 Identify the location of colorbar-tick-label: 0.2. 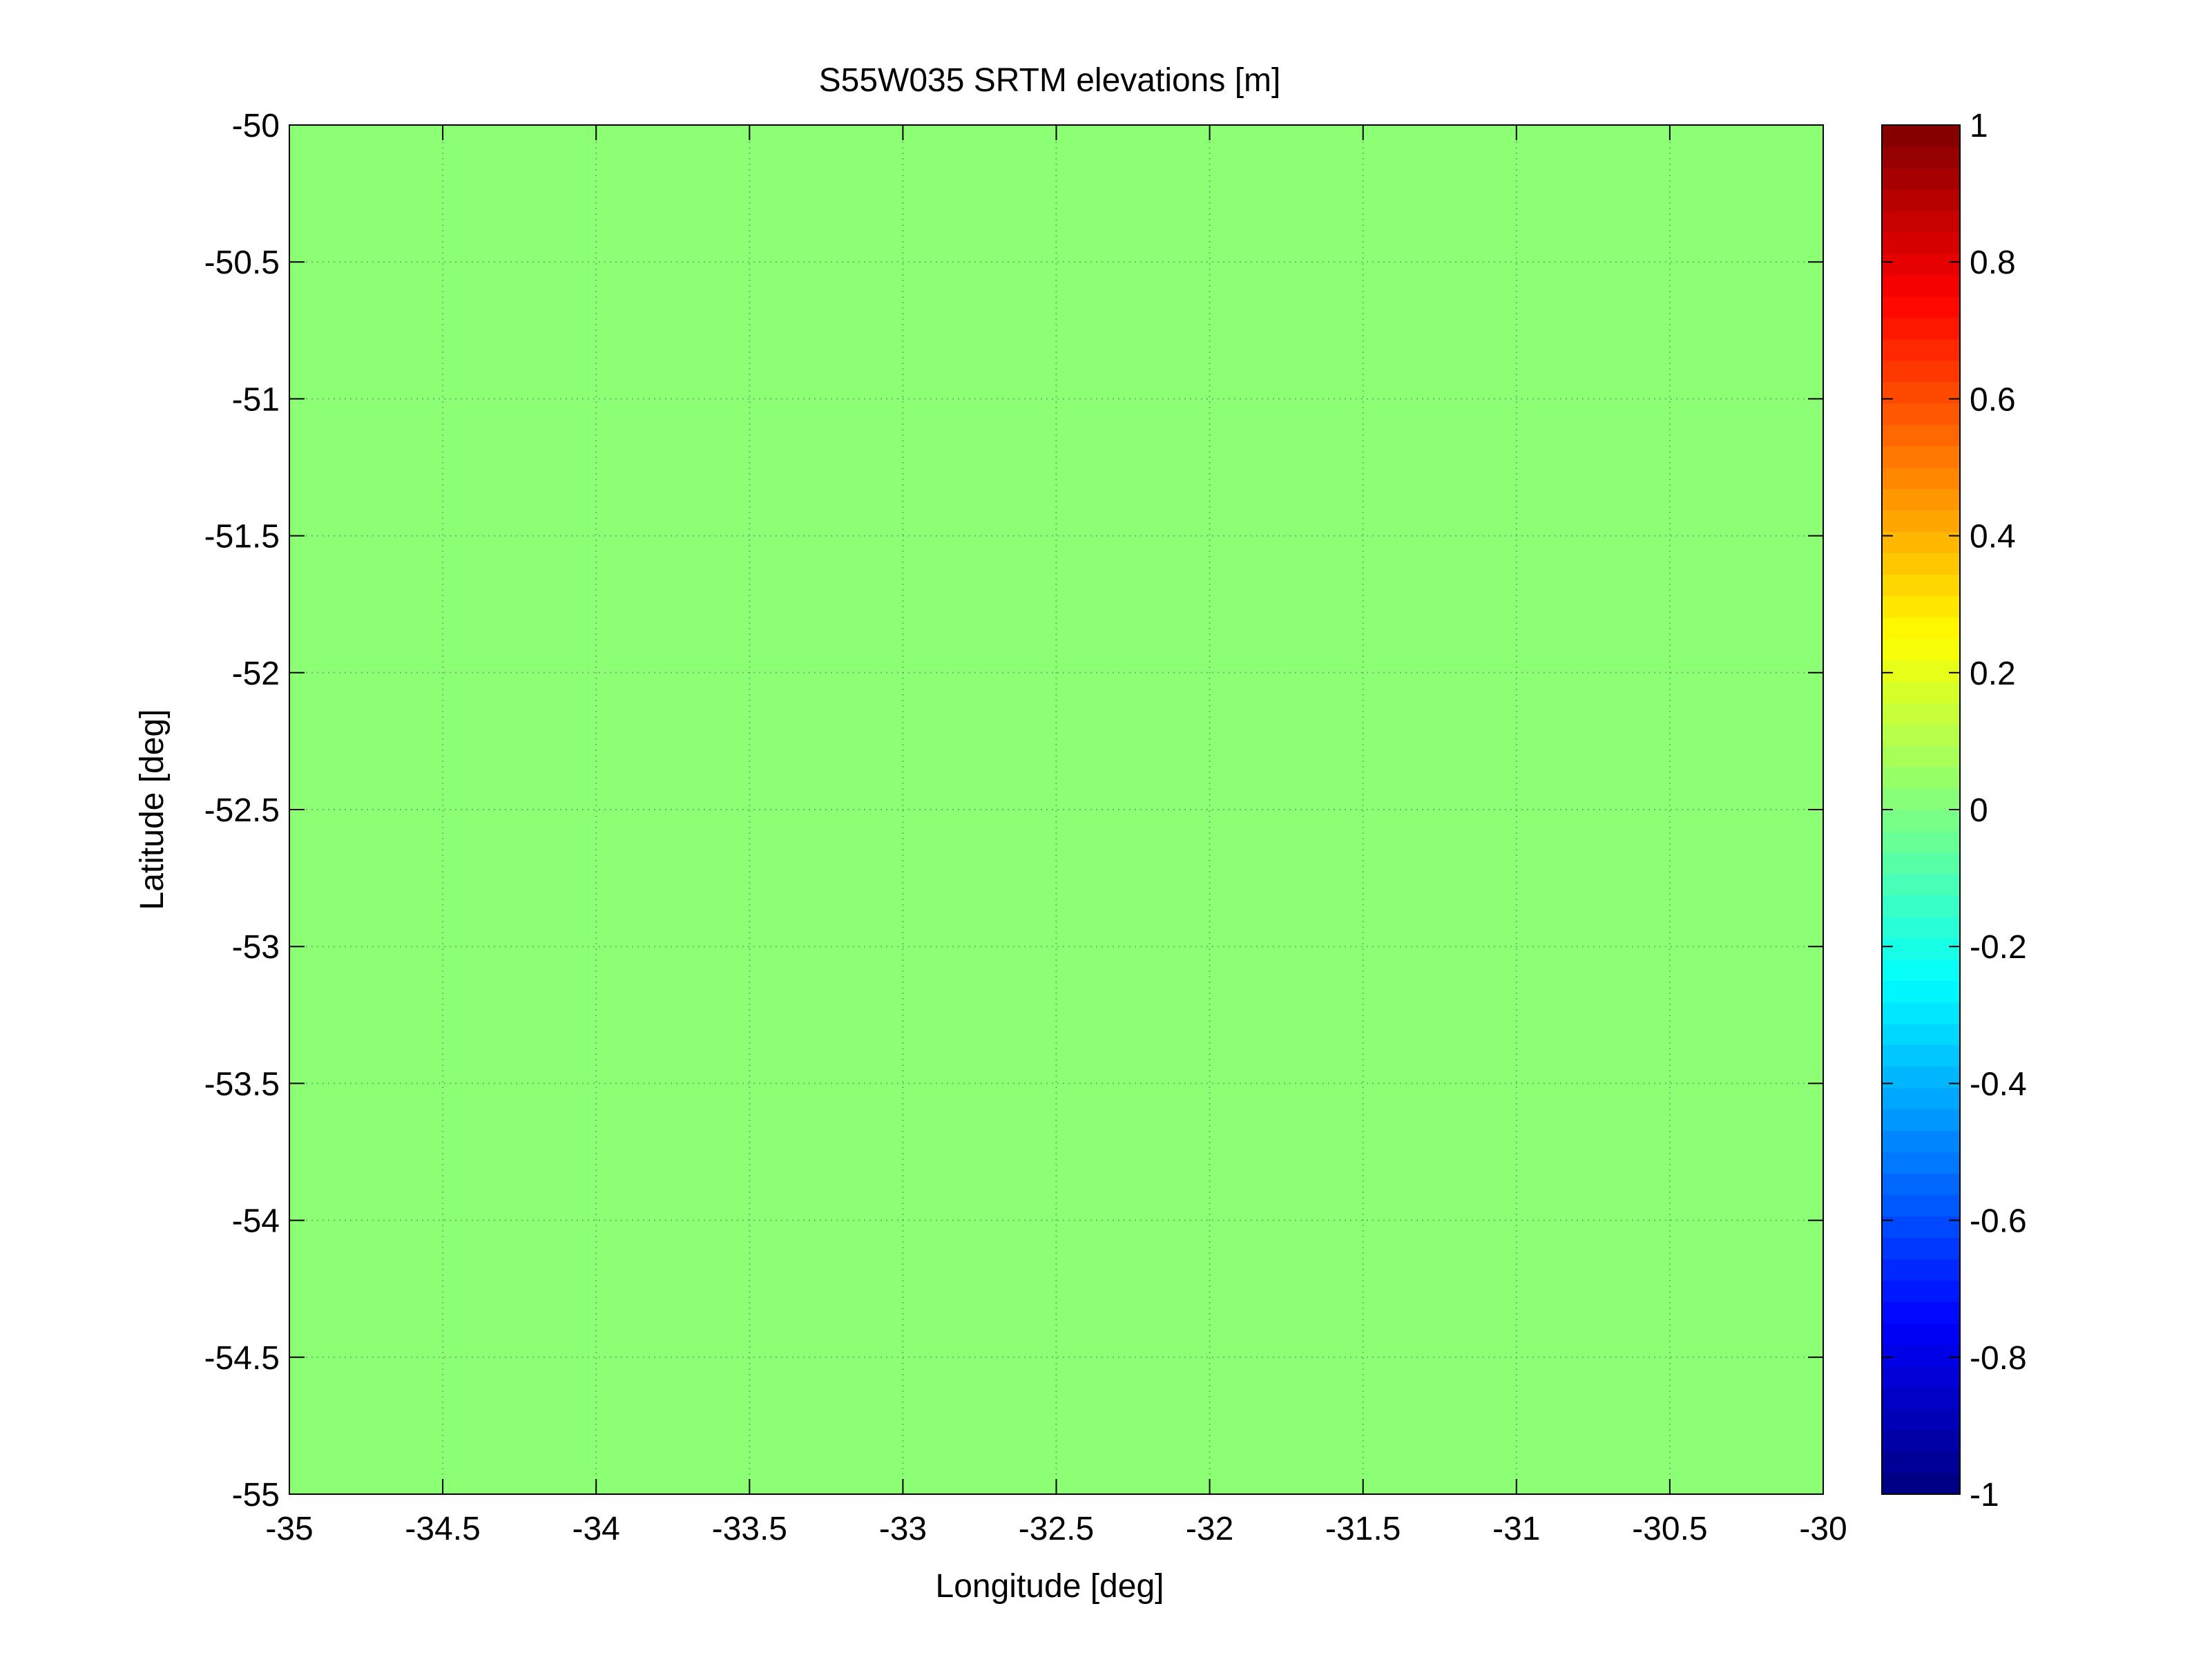
(1993, 674).